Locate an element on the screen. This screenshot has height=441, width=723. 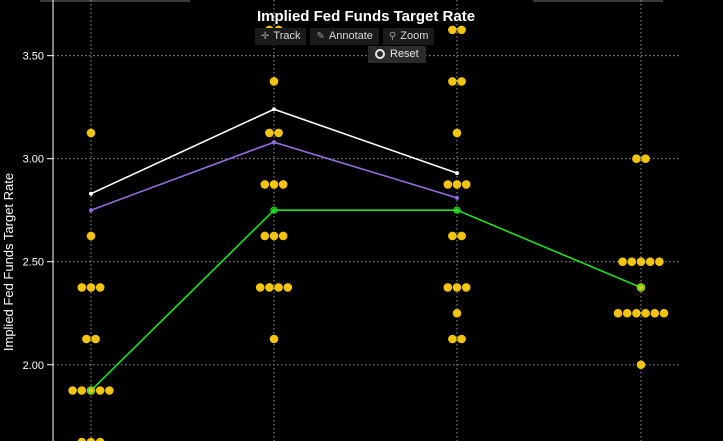
y-tick-label: 2.00 is located at coordinates (33, 366).